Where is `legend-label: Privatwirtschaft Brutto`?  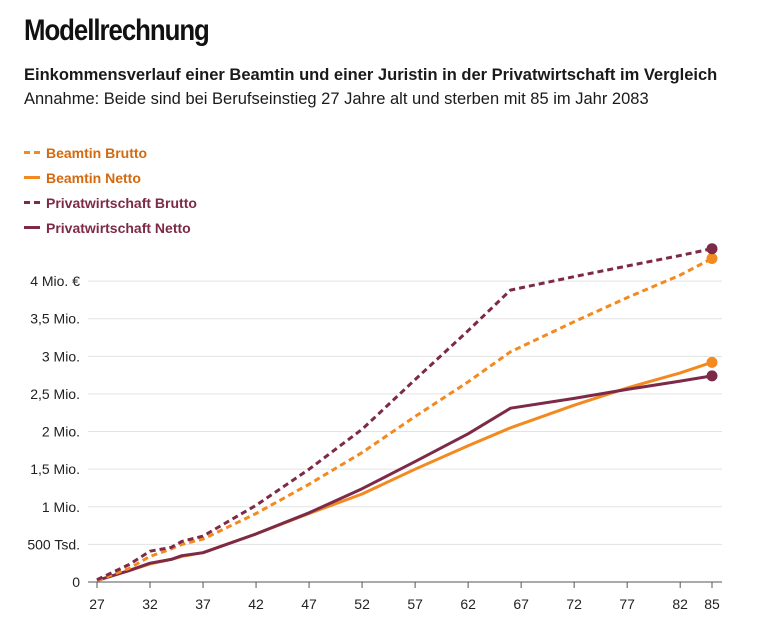 legend-label: Privatwirtschaft Brutto is located at coordinates (121, 202).